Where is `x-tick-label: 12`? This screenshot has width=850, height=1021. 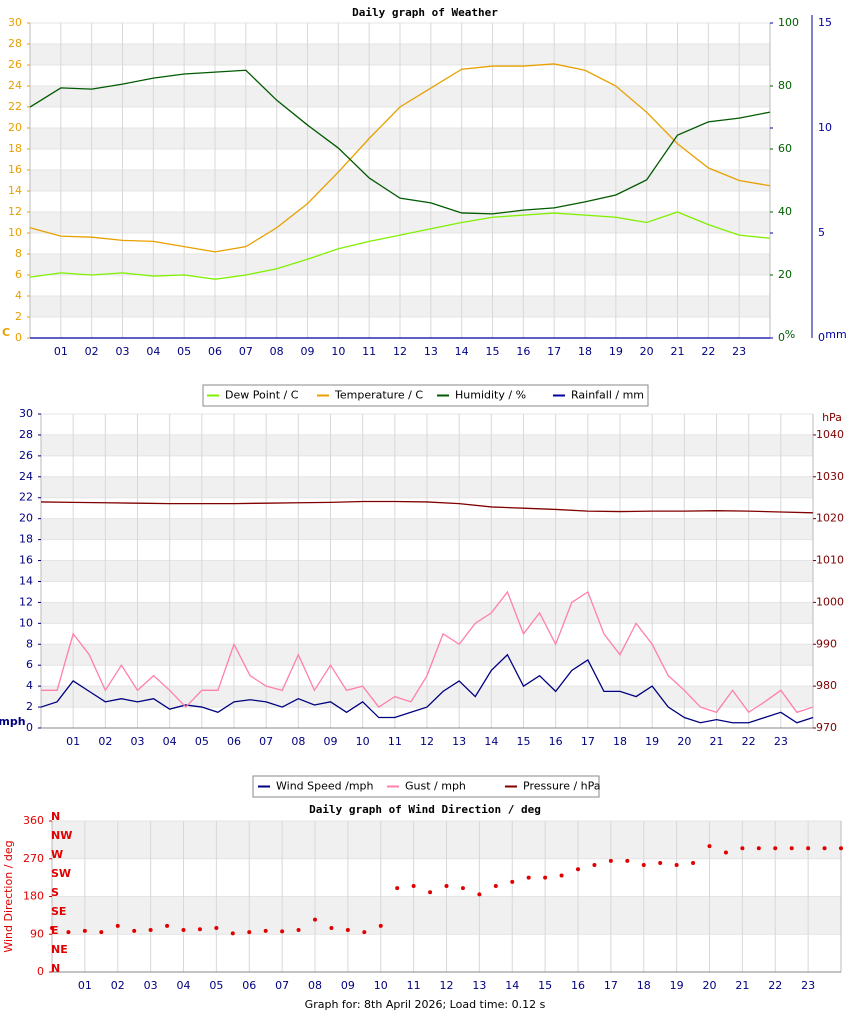 x-tick-label: 12 is located at coordinates (447, 985).